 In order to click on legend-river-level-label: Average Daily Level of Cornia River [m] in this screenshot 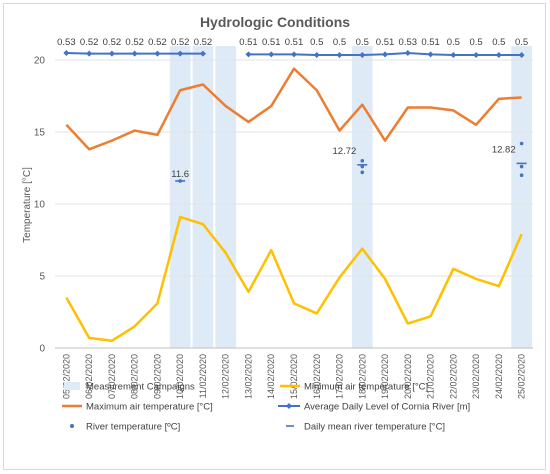, I will do `click(387, 407)`.